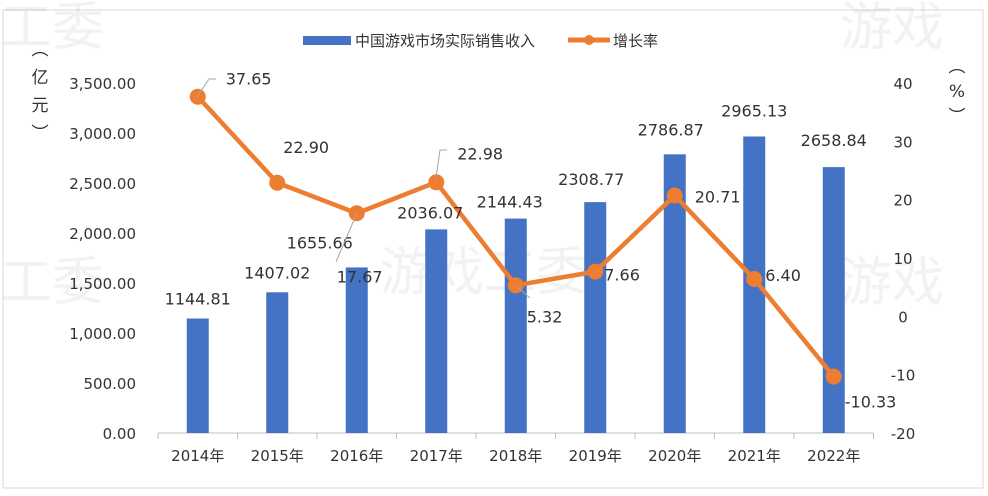 The width and height of the screenshot is (988, 496). Describe the element at coordinates (833, 456) in the screenshot. I see `x-tick-label: 2022年` at that location.